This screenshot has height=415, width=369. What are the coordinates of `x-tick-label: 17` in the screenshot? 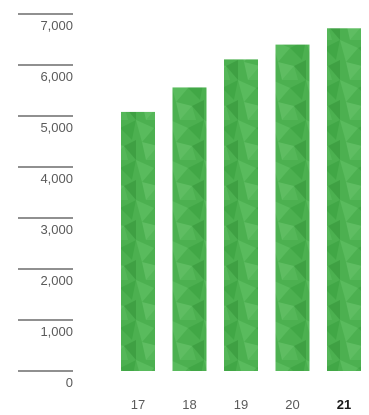 It's located at (138, 404).